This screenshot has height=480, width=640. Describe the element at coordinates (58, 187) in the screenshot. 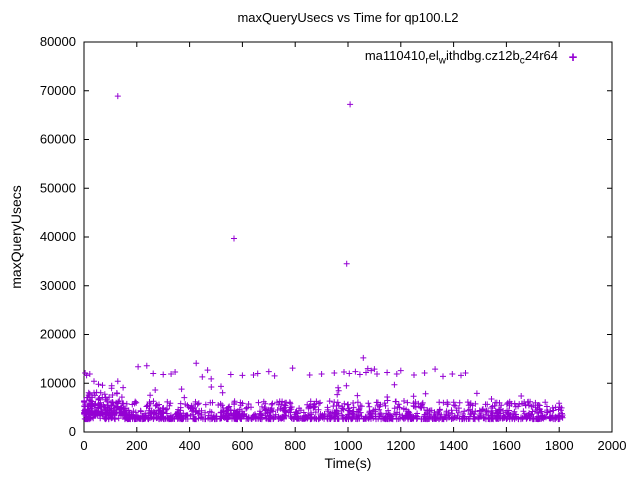

I see `y-tick-label: 50000` at that location.